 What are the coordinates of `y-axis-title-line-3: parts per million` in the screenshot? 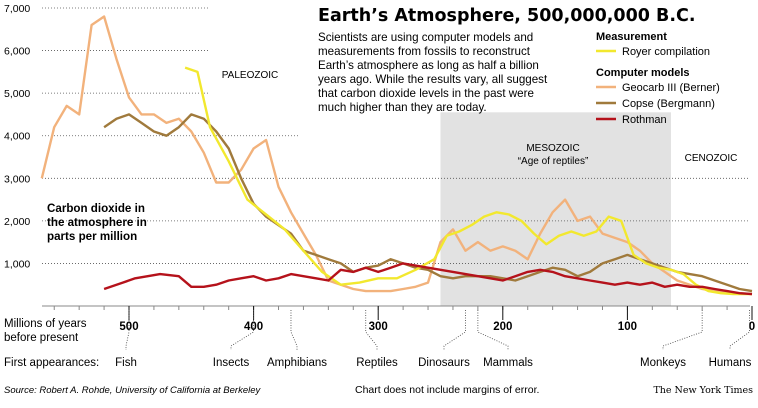 It's located at (92, 236).